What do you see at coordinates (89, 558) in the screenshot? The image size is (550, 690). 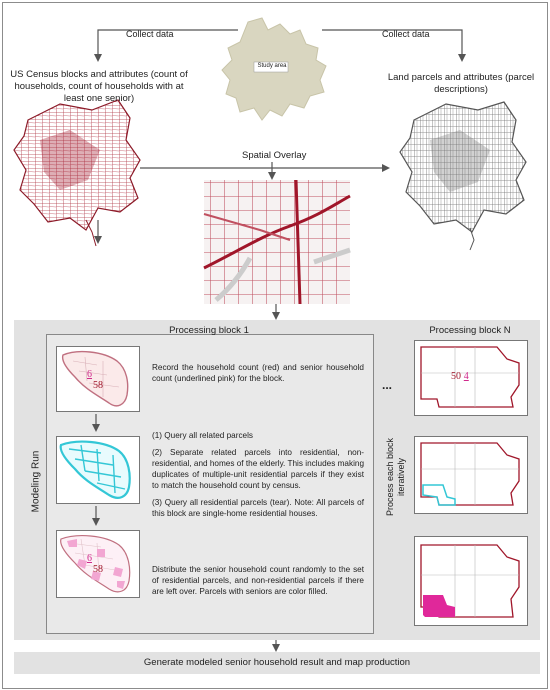 I see `block1-senior-count-2: 6` at bounding box center [89, 558].